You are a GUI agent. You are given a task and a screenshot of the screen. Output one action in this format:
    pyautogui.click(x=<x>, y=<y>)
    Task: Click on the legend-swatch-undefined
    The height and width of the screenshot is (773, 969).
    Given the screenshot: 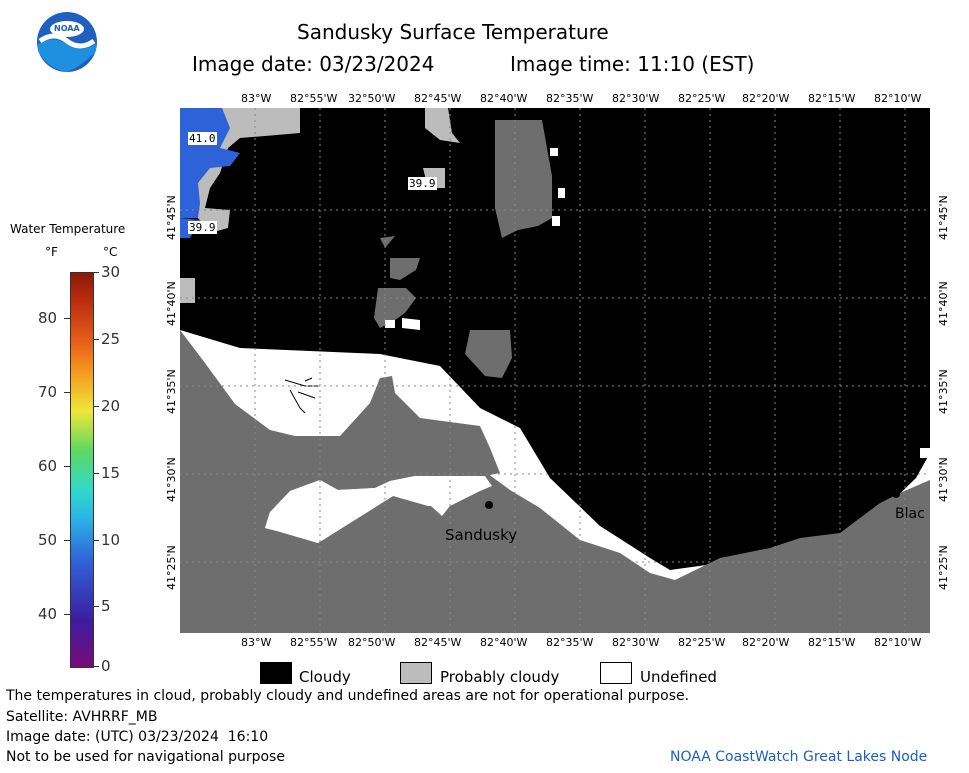 What is the action you would take?
    pyautogui.click(x=616, y=673)
    